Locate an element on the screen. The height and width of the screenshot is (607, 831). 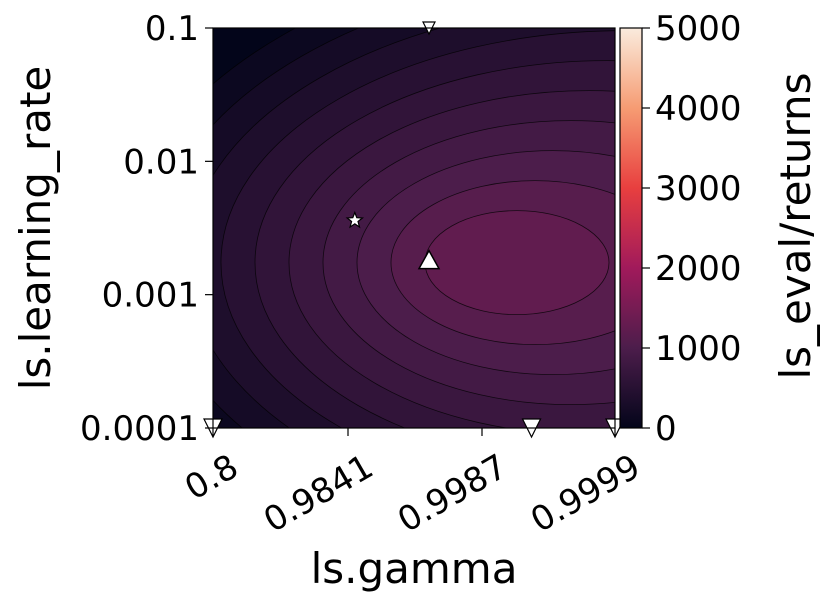
x-axis: 0.8 0.9841 0.9987 0.9999 is located at coordinates (412, 484).